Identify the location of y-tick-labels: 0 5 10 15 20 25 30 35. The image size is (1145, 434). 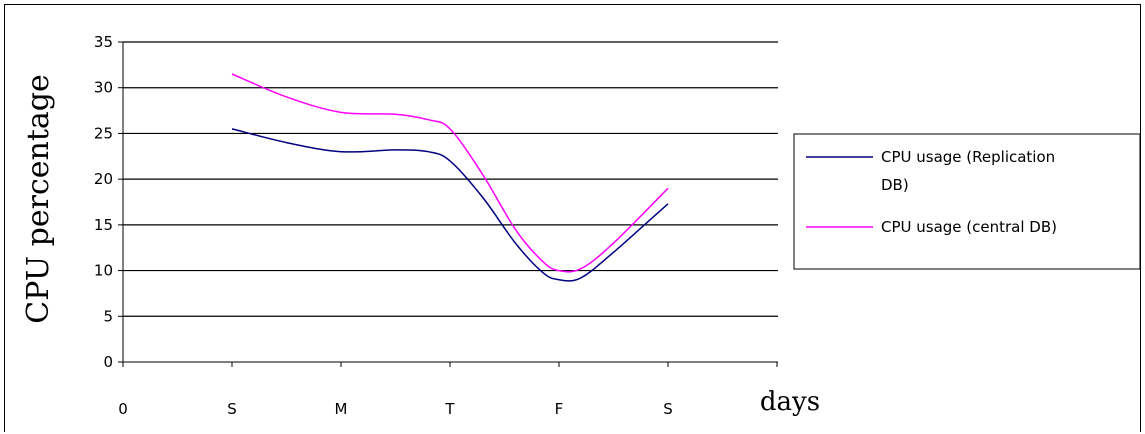
(103, 202).